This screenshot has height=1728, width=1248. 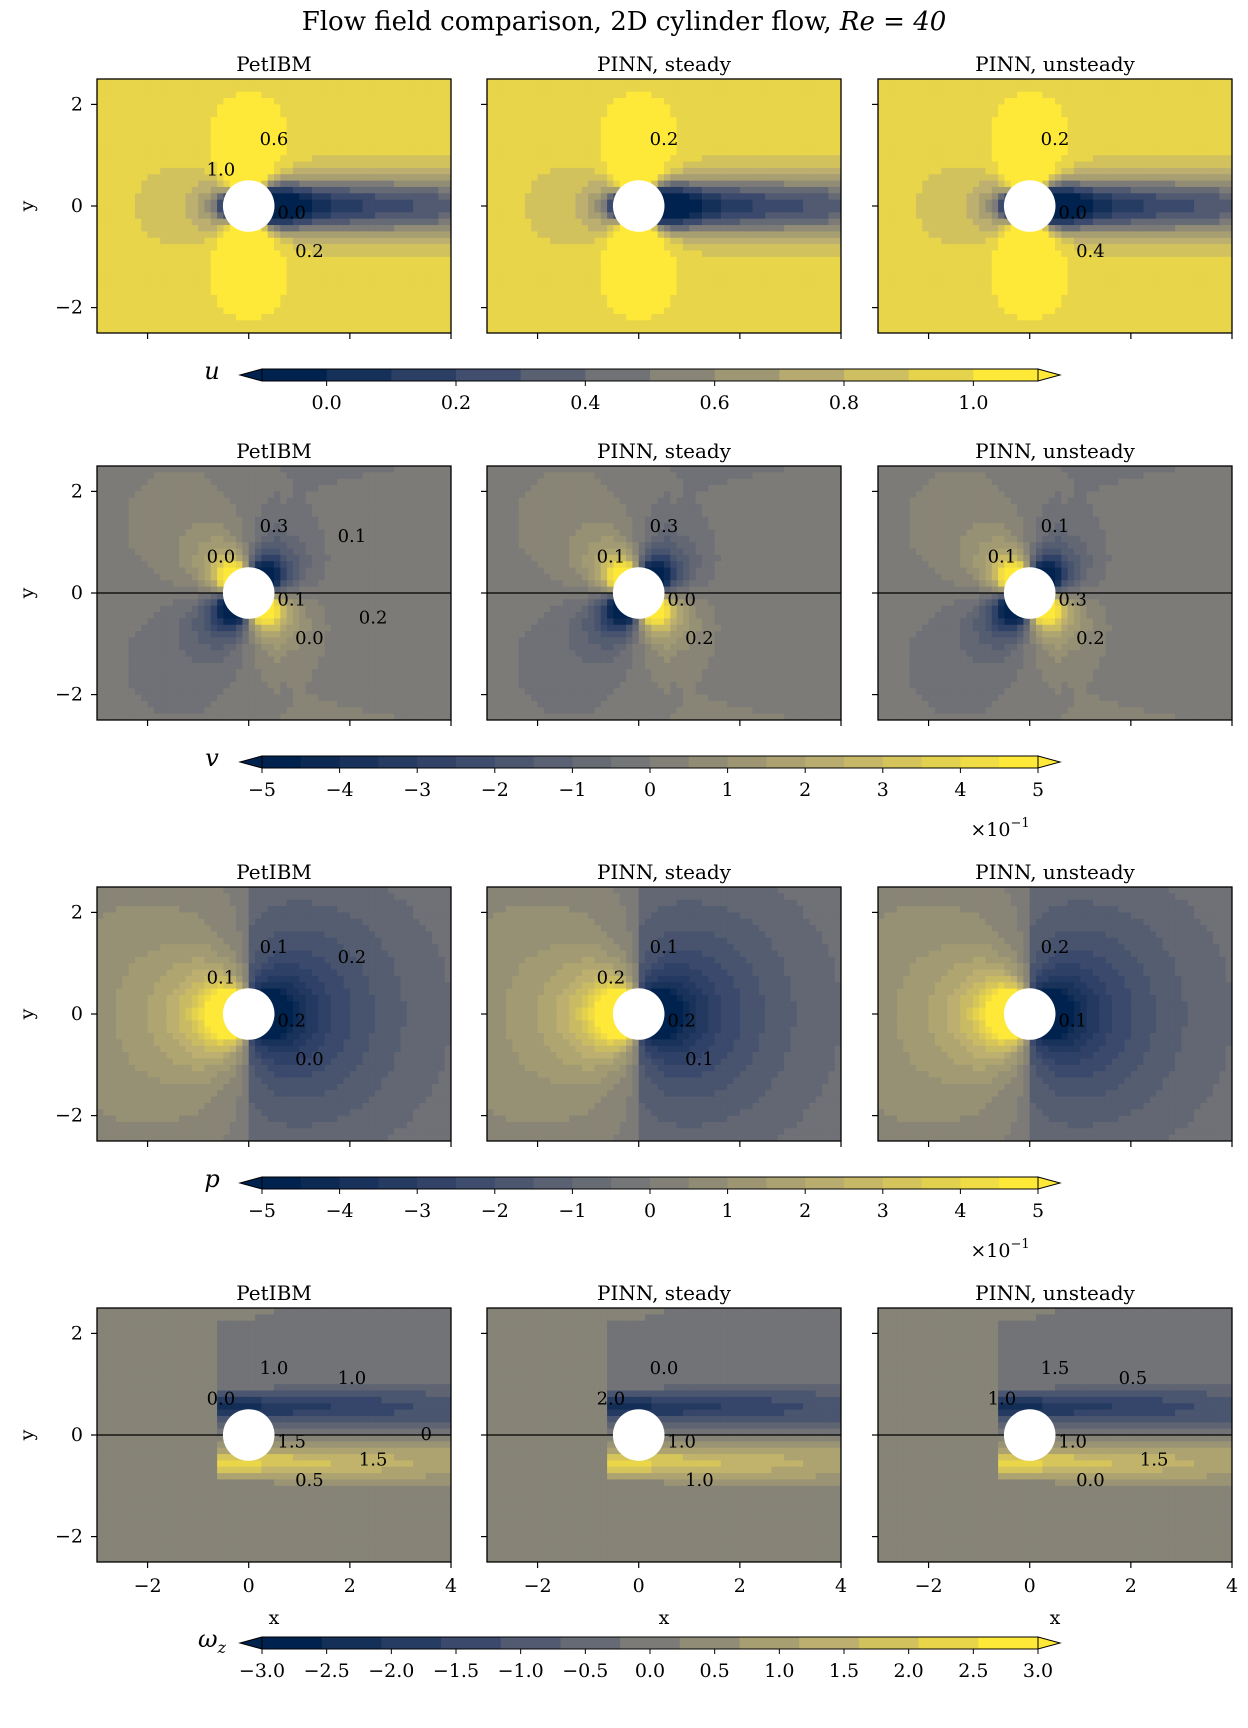 I want to click on y-tick-label: 0, so click(x=77, y=1014).